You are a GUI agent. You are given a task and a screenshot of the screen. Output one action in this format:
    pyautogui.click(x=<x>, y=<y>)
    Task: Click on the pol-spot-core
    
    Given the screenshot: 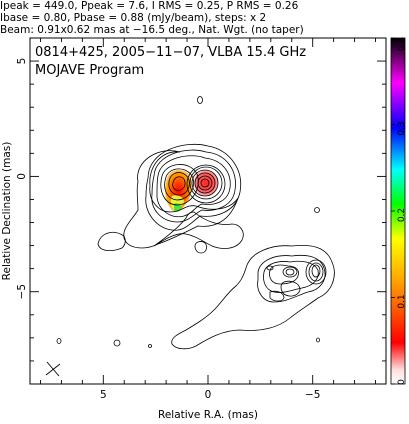 What is the action you would take?
    pyautogui.click(x=206, y=183)
    